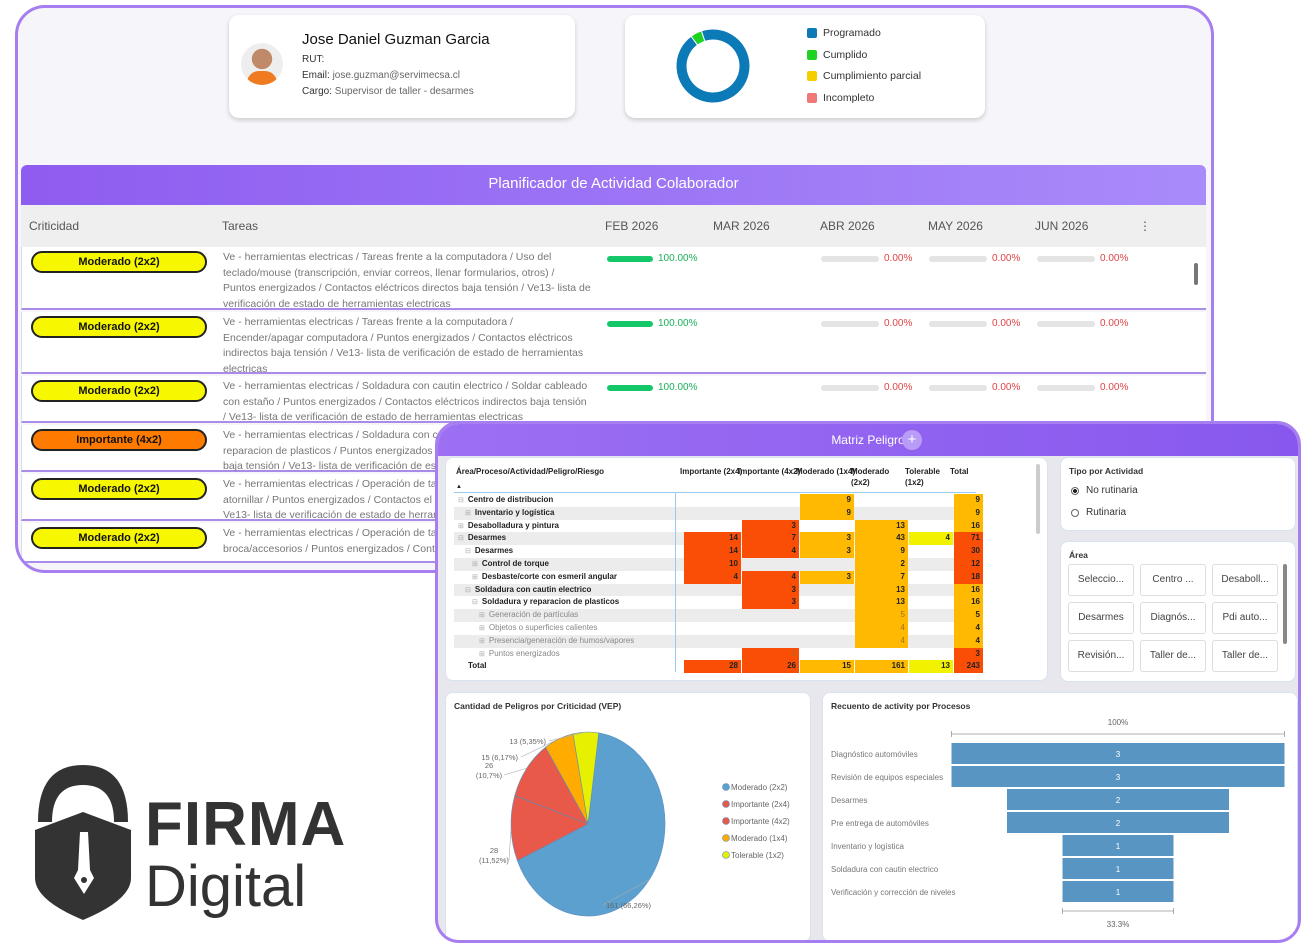  What do you see at coordinates (718, 590) in the screenshot?
I see `matrix-row: ⊟ Soldadura con cautin electrico 3 13 16` at bounding box center [718, 590].